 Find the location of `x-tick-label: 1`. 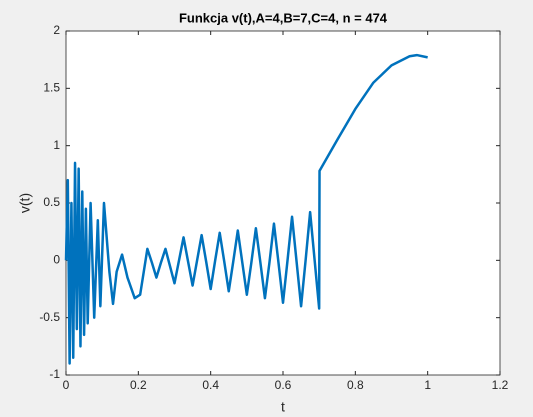

x-tick-label: 1 is located at coordinates (427, 385).